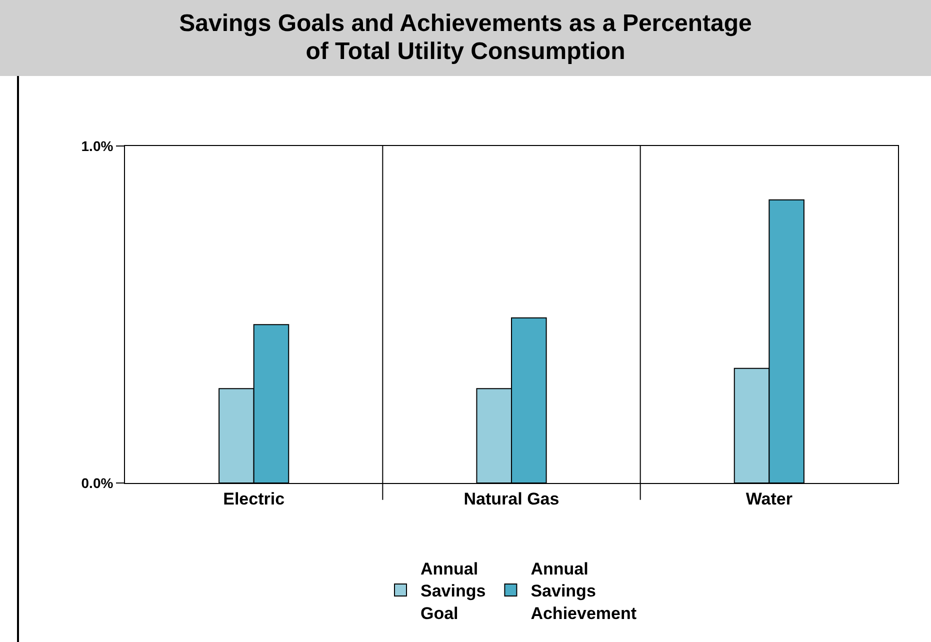  I want to click on y-tick-label: 0.0%, so click(97, 482).